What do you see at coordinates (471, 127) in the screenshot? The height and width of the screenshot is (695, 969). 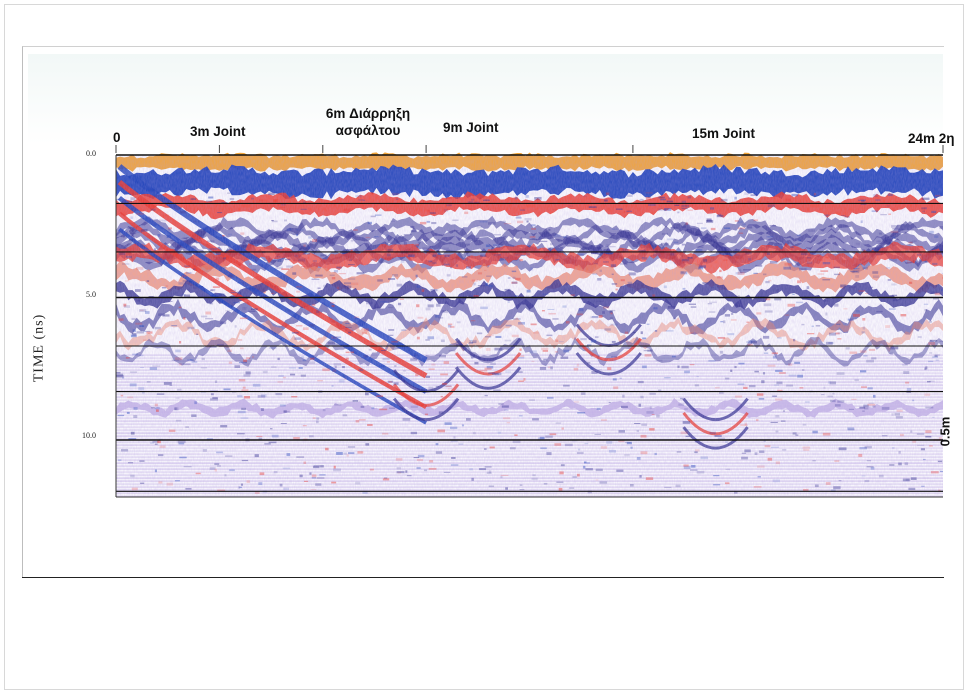 I see `marker-label-9m-joint: 9m Joint` at bounding box center [471, 127].